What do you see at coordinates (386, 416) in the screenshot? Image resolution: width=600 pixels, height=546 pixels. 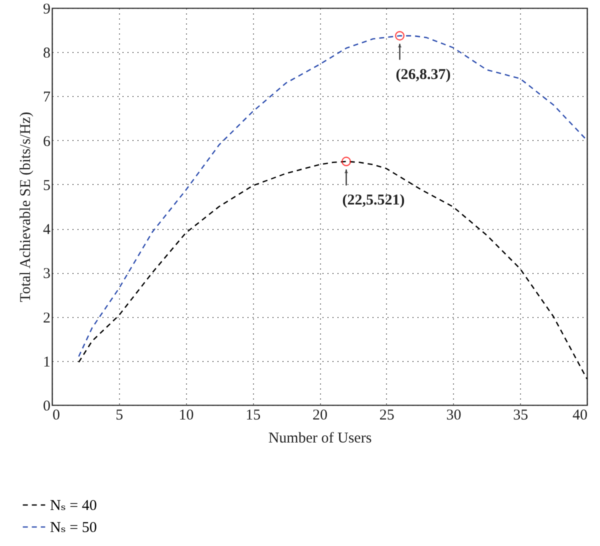 I see `x-tick-label: 25` at bounding box center [386, 416].